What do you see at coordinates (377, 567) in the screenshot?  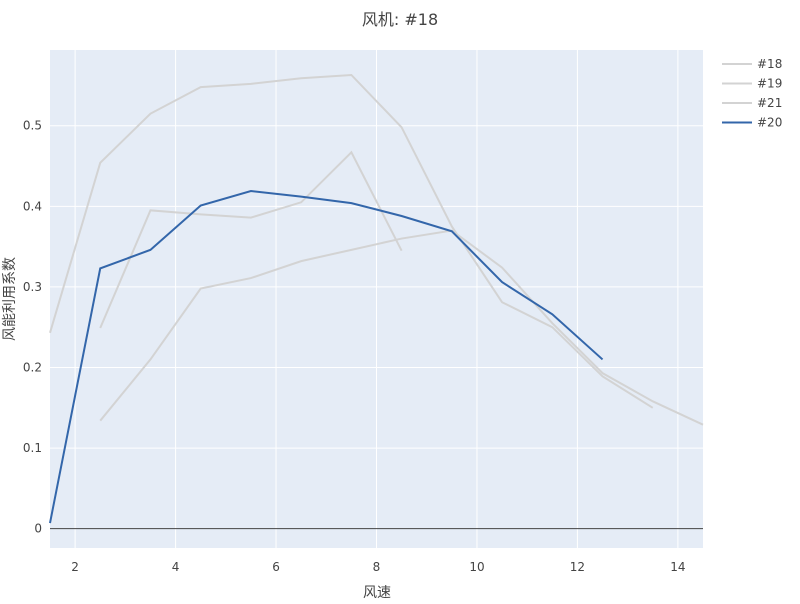 I see `x-tick-label: 8` at bounding box center [377, 567].